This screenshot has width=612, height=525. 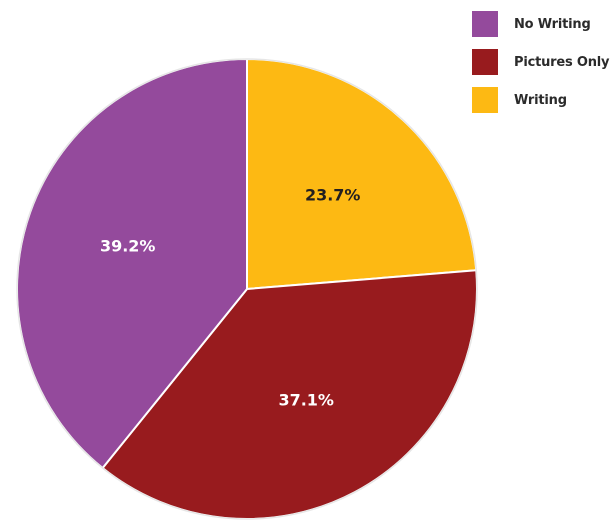 I want to click on slice-label-no-writing: 39.2%, so click(x=128, y=245).